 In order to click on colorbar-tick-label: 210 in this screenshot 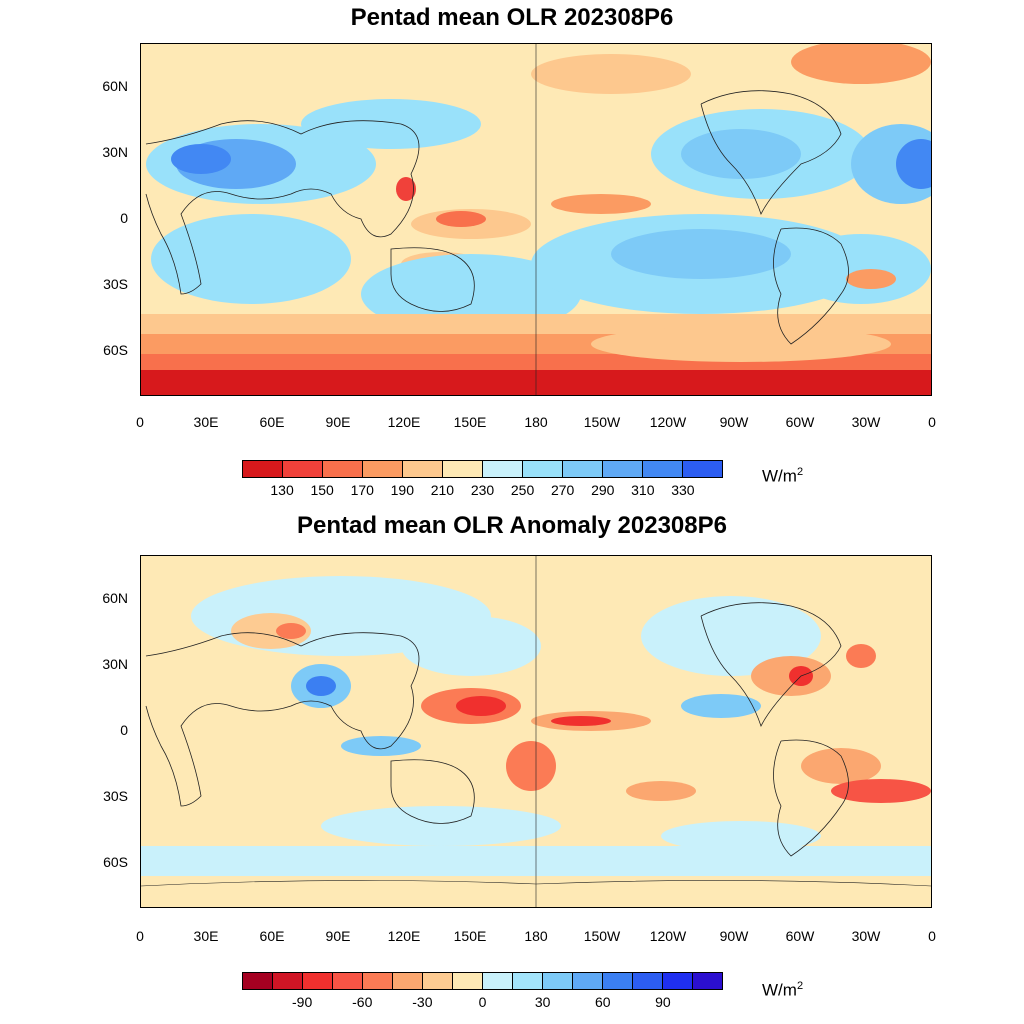, I will do `click(442, 490)`.